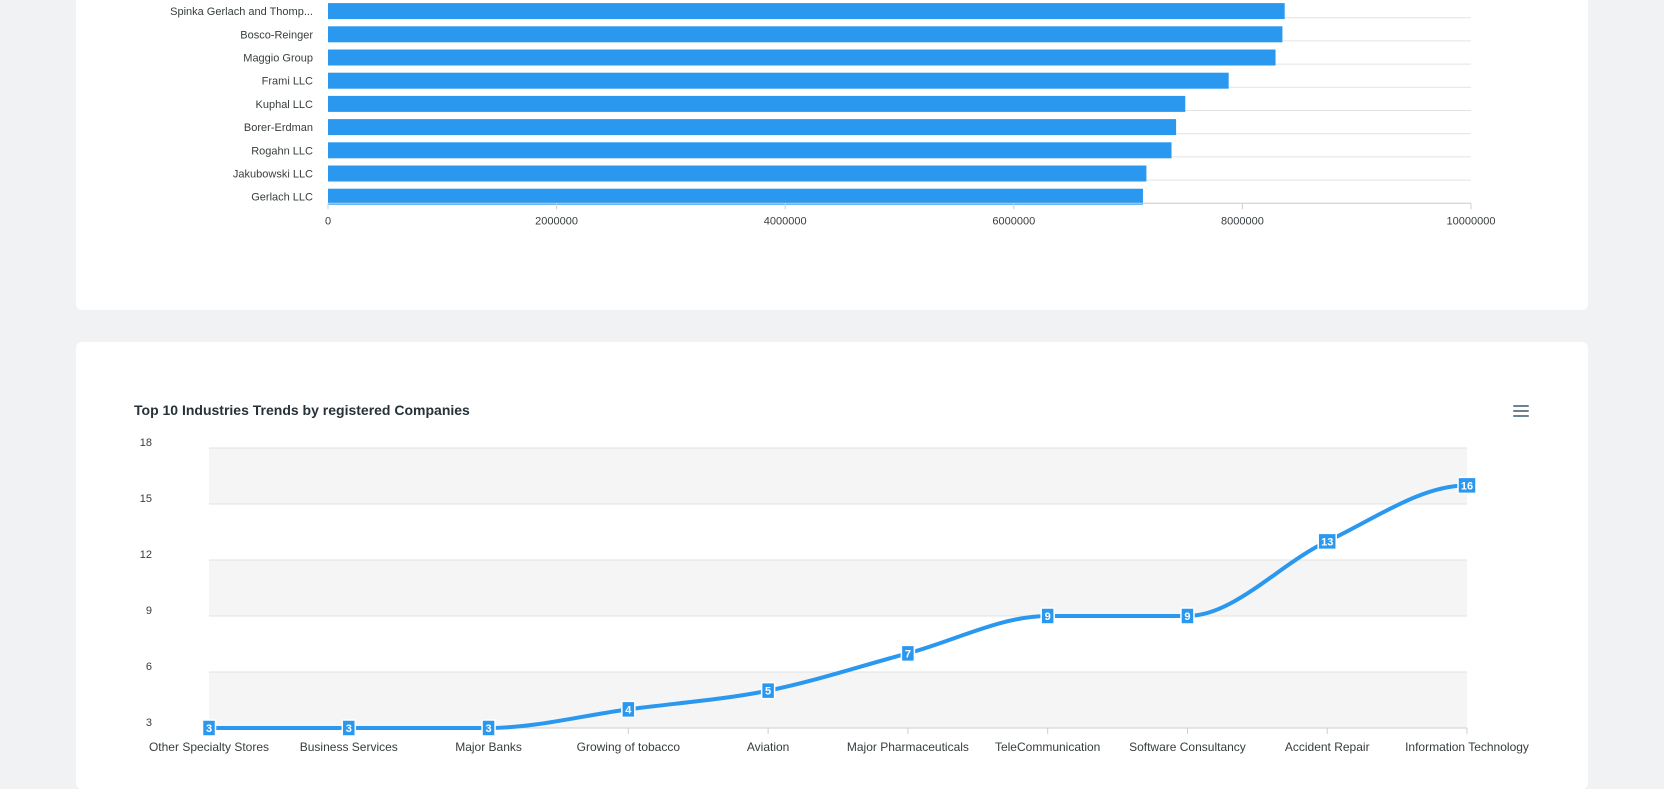  I want to click on x-tick-label: 2000000, so click(556, 221).